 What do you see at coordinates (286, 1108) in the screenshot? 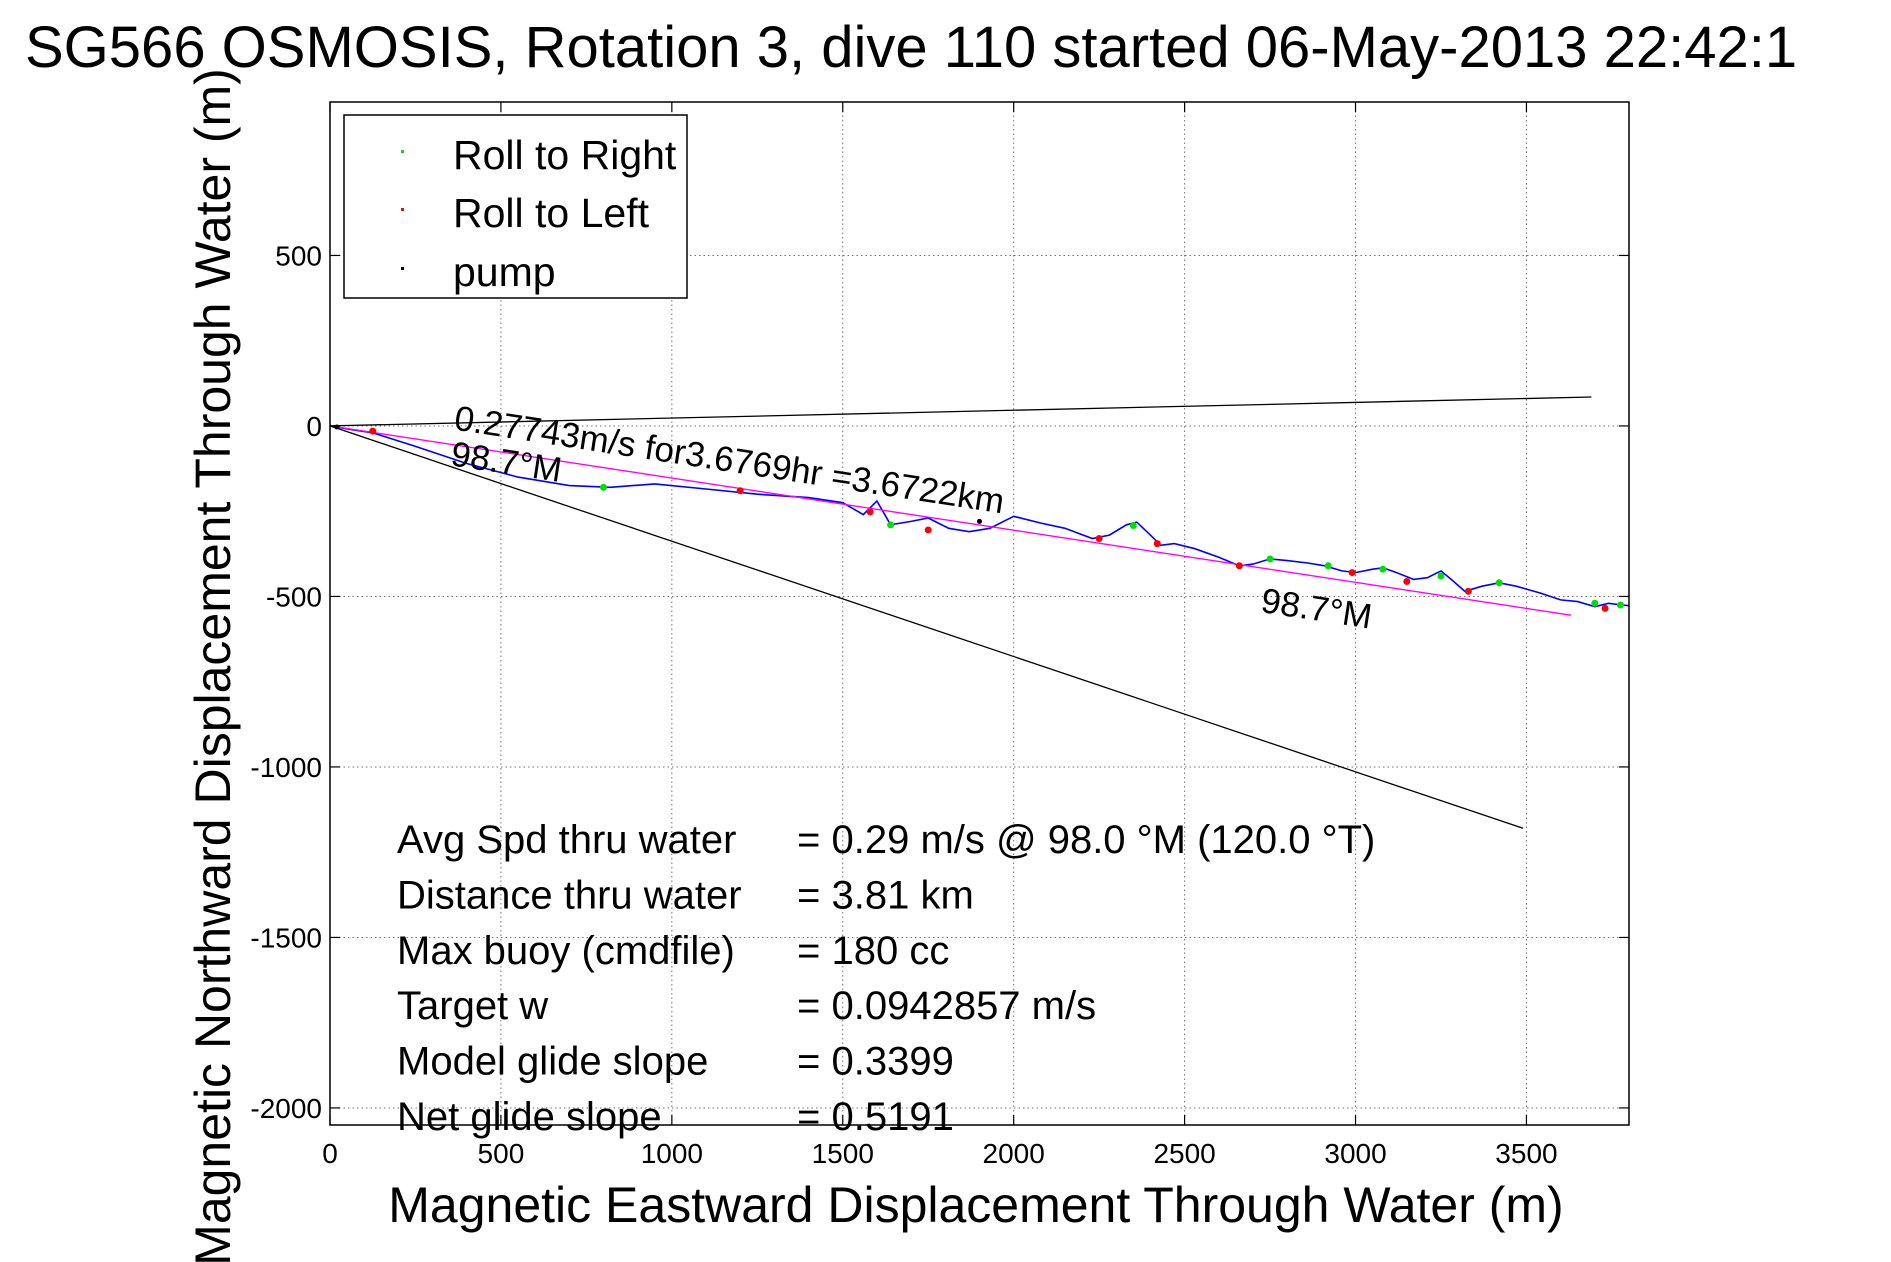
I see `y-tick-label: -2000` at bounding box center [286, 1108].